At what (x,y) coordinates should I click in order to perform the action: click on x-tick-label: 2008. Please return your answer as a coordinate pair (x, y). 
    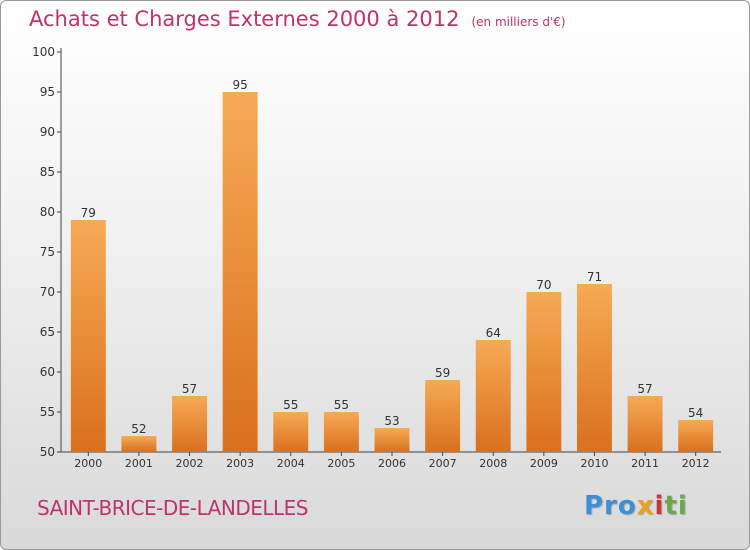
    Looking at the image, I should click on (493, 463).